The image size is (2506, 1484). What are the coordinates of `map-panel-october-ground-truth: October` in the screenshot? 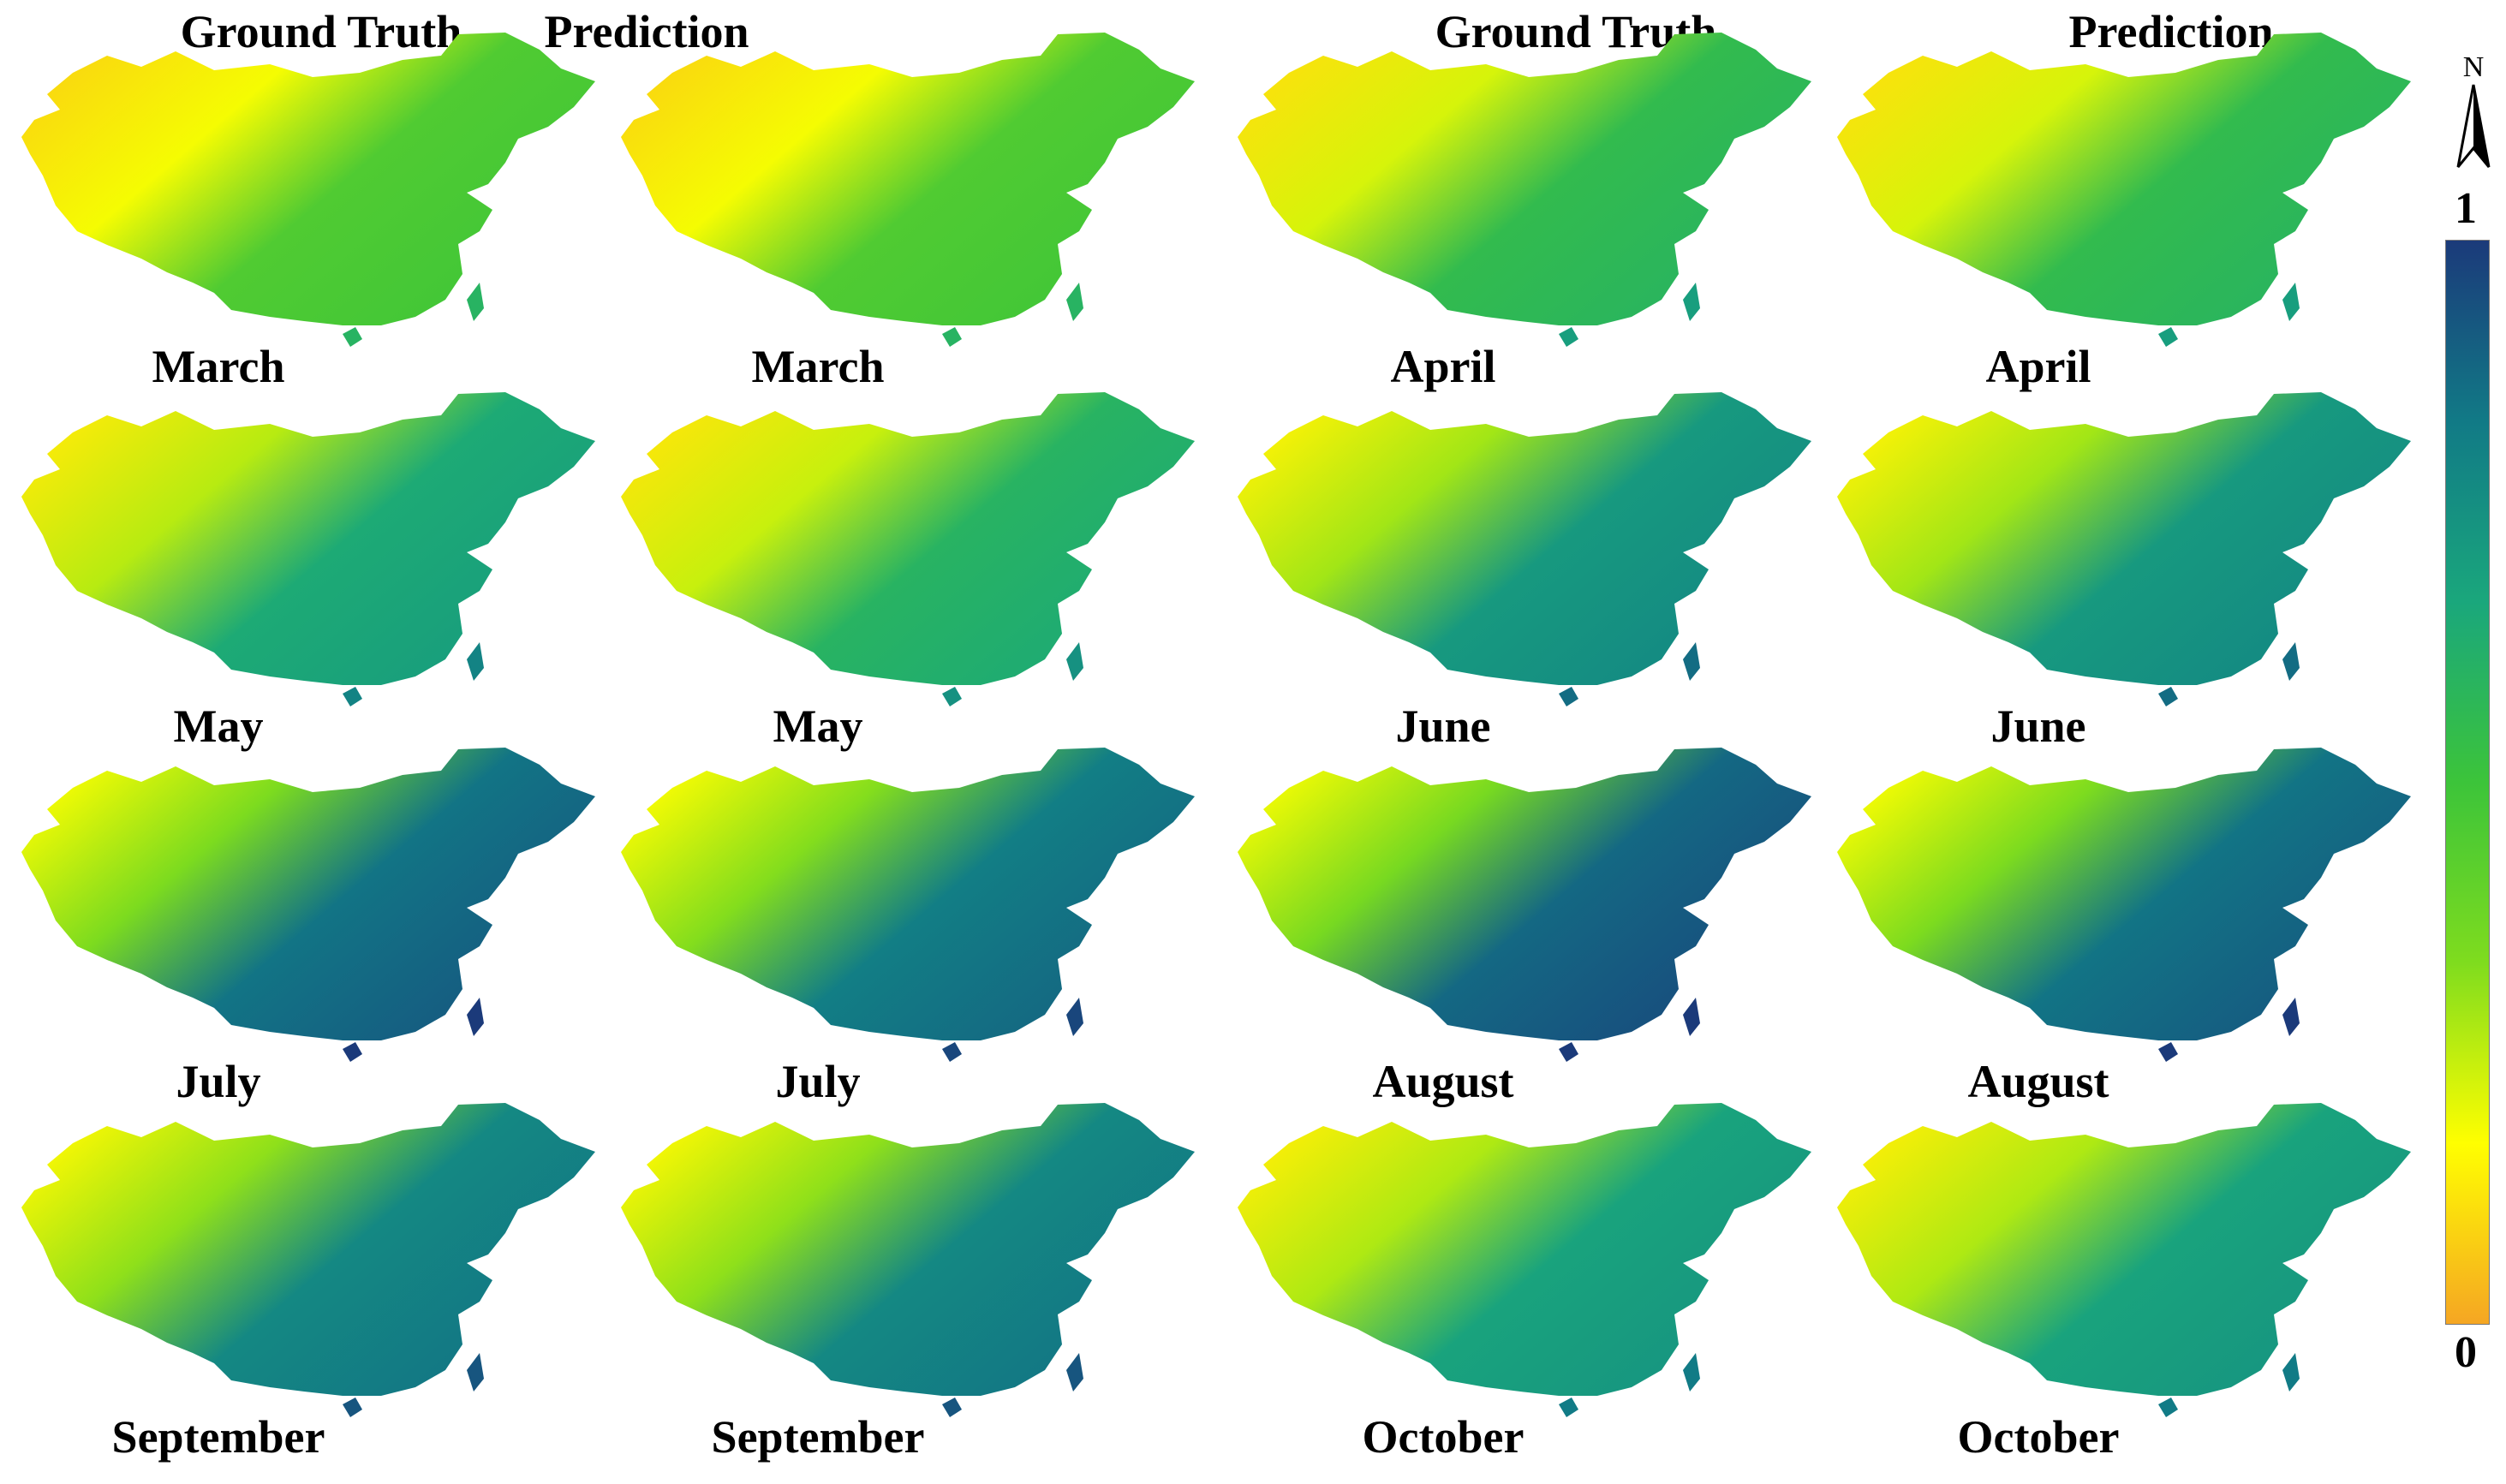 It's located at (1524, 1284).